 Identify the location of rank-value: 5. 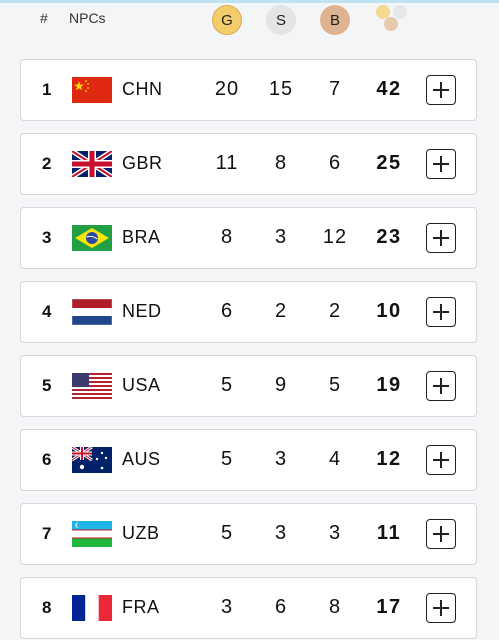
(47, 385).